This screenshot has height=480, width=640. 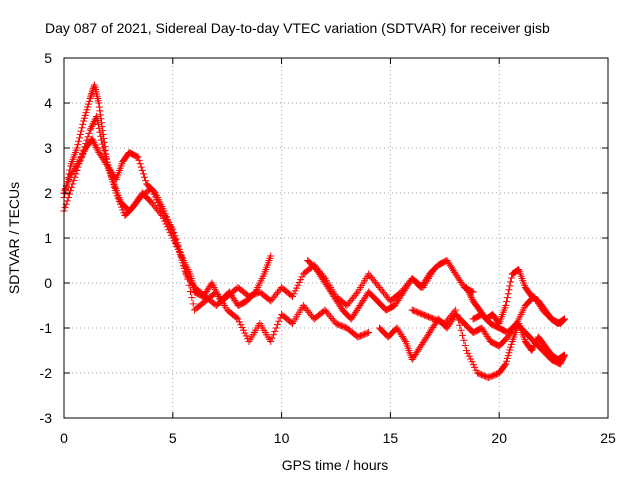 I want to click on x-axis-label: GPS time / hours, so click(x=335, y=465).